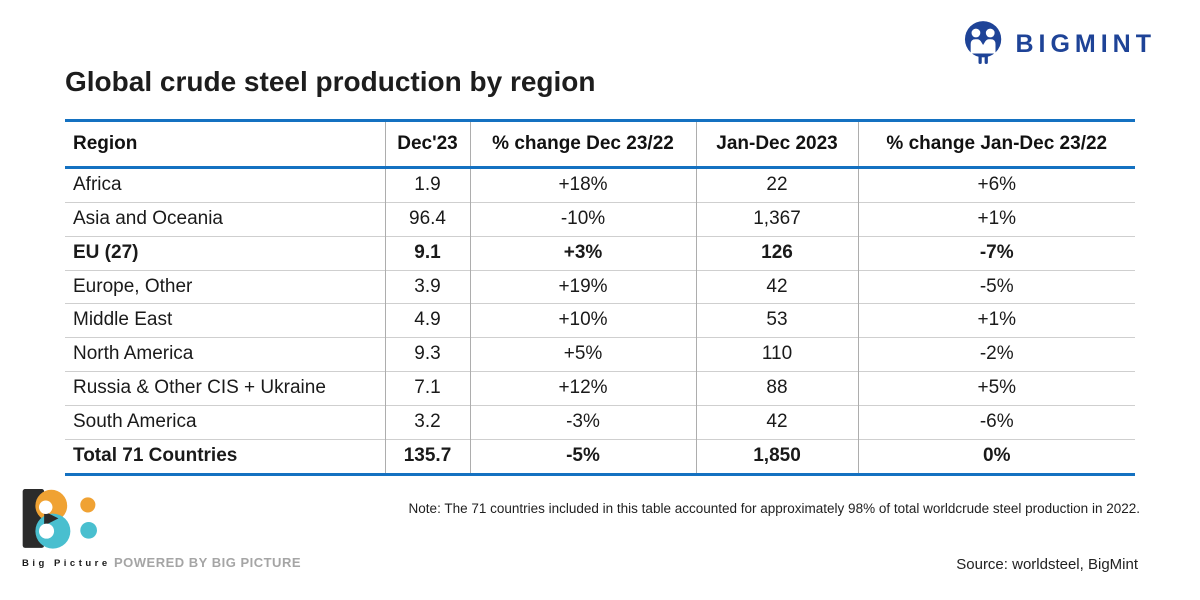 This screenshot has width=1200, height=600. Describe the element at coordinates (225, 456) in the screenshot. I see `cell-region: Total 71 Countries` at that location.